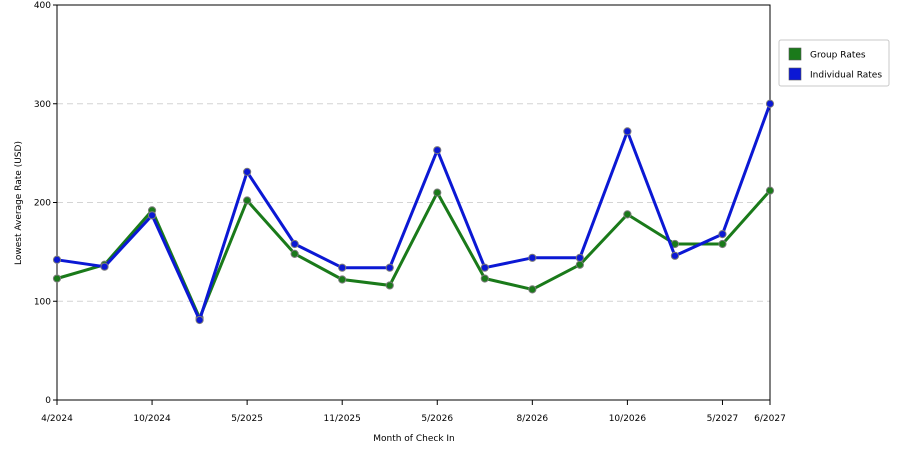  Describe the element at coordinates (770, 419) in the screenshot. I see `x-tick-label: 6/2027` at that location.